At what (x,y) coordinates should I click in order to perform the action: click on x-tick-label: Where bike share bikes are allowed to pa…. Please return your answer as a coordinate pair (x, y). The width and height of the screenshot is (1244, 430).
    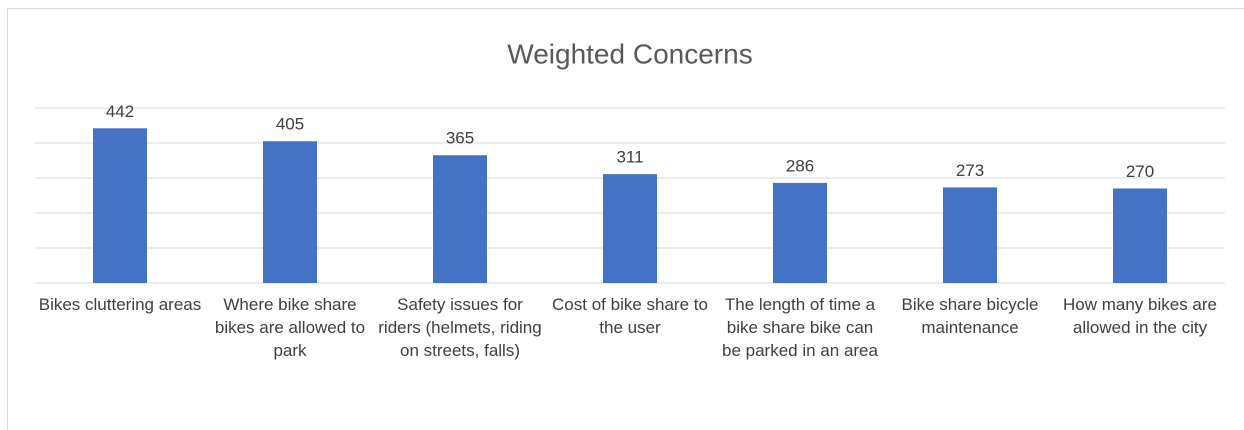
    Looking at the image, I should click on (290, 327).